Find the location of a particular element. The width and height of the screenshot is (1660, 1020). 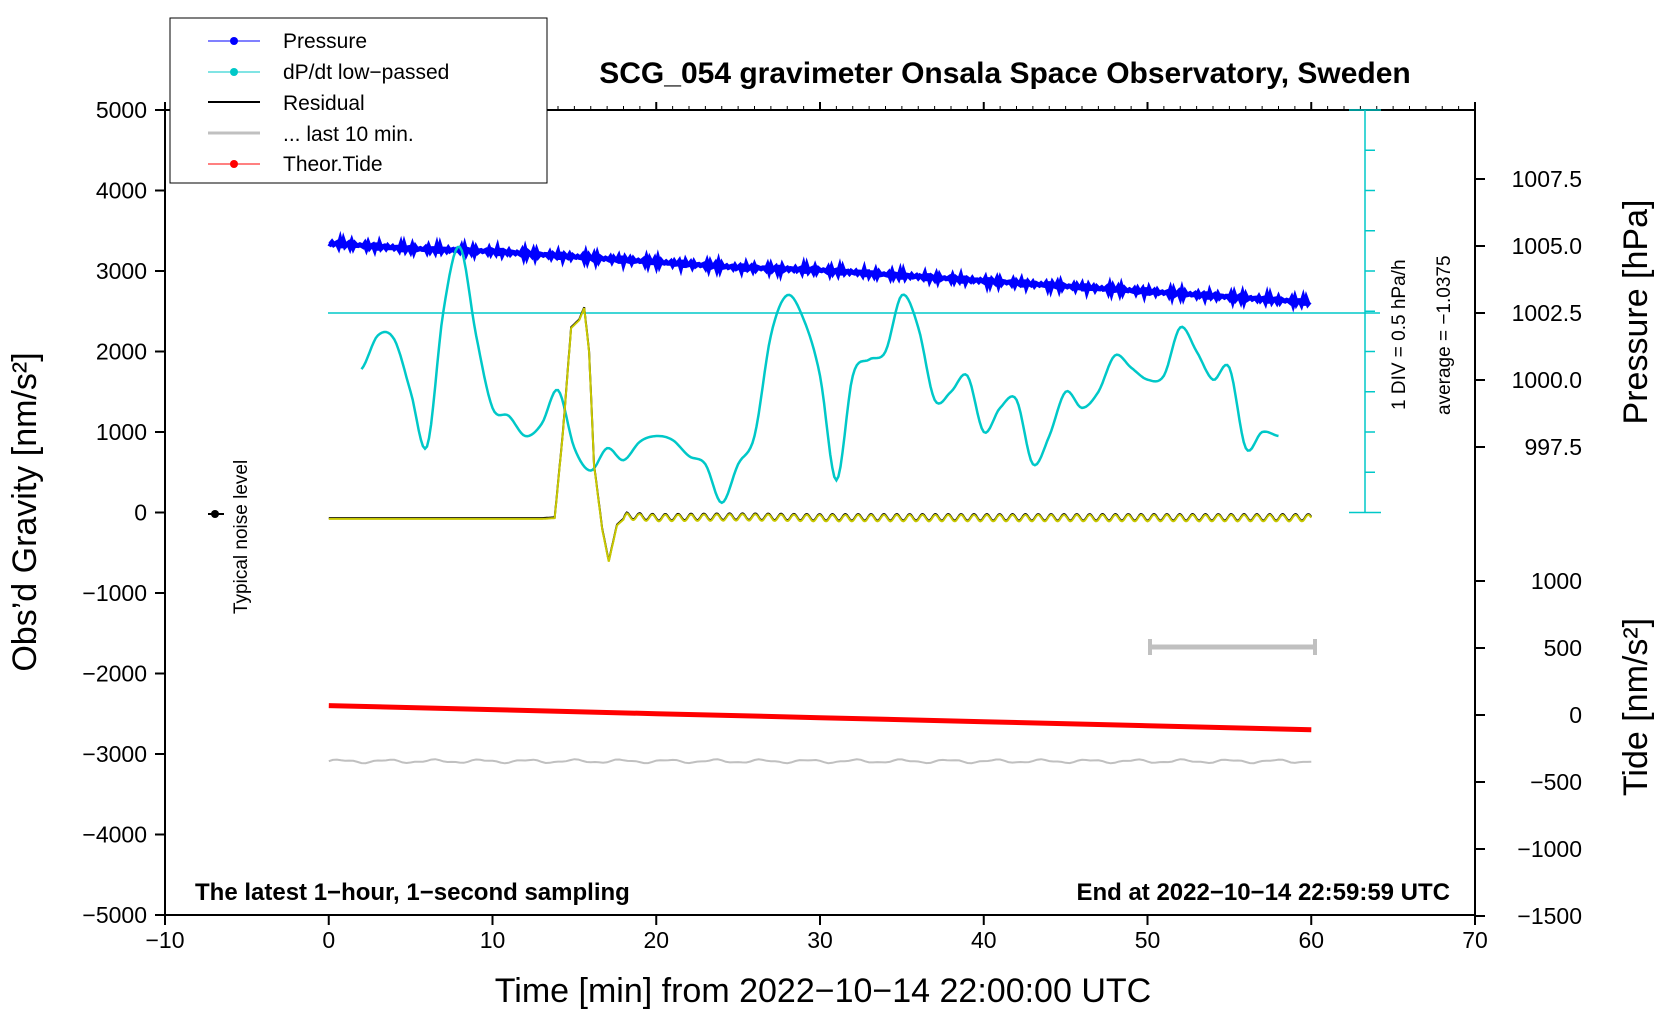

gravity-tick-label: 1000 is located at coordinates (121, 432).